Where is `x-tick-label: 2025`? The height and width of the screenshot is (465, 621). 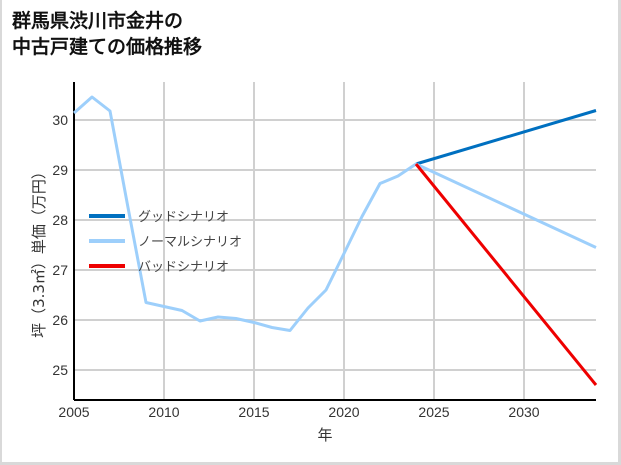 x-tick-label: 2025 is located at coordinates (433, 412).